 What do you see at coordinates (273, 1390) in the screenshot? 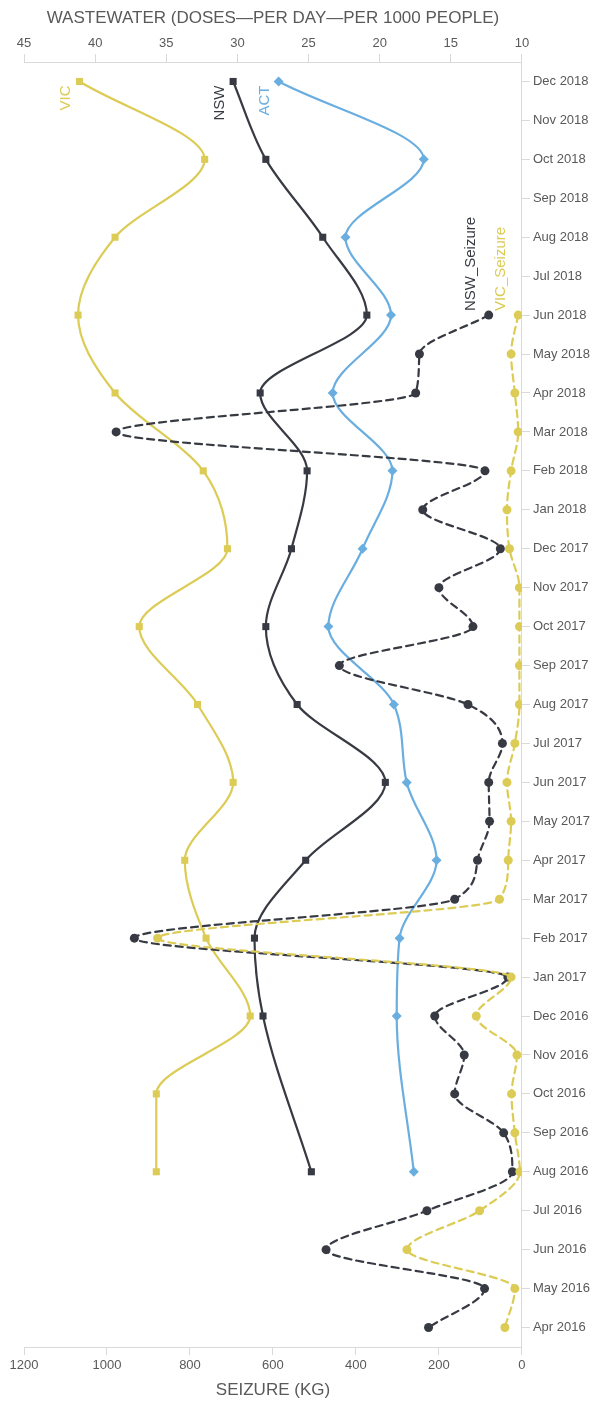
I see `x-axis-title: SEIZURE (KG)` at bounding box center [273, 1390].